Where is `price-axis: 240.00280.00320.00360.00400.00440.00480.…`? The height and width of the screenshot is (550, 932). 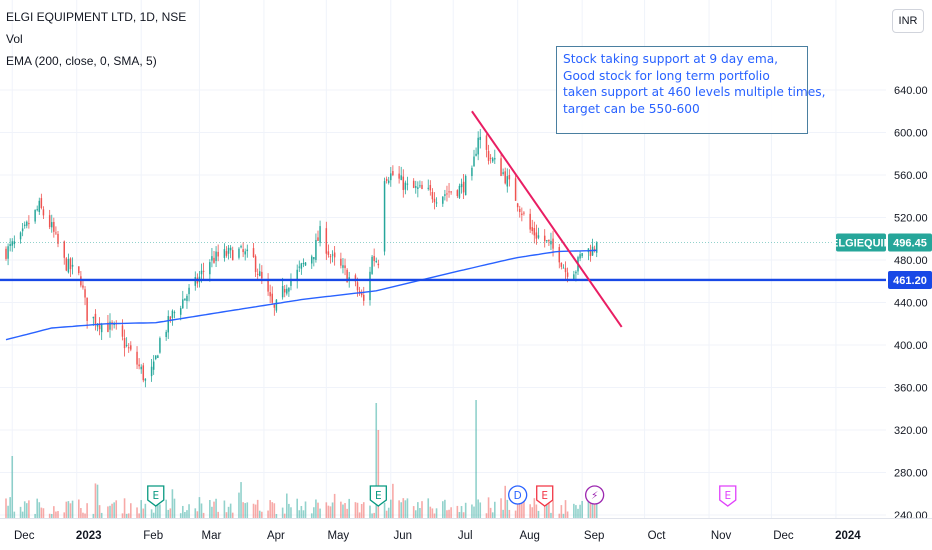
price-axis: 240.00280.00320.00360.00400.00440.00480.… is located at coordinates (881, 275).